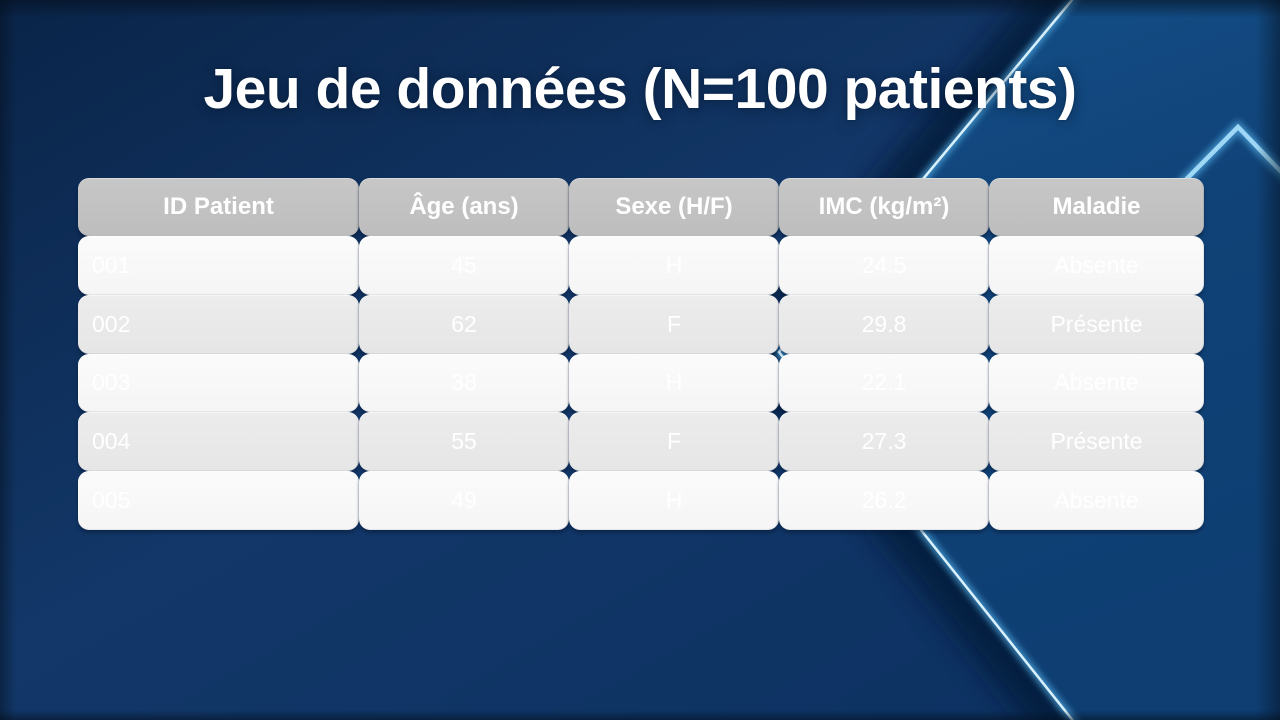 This screenshot has width=1280, height=720. What do you see at coordinates (674, 207) in the screenshot?
I see `column-header: Sexe (H/F)` at bounding box center [674, 207].